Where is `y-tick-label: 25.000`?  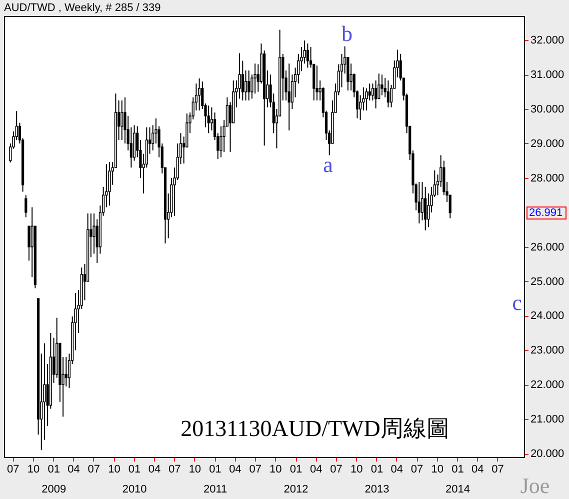
y-tick-label: 25.000 is located at coordinates (547, 282).